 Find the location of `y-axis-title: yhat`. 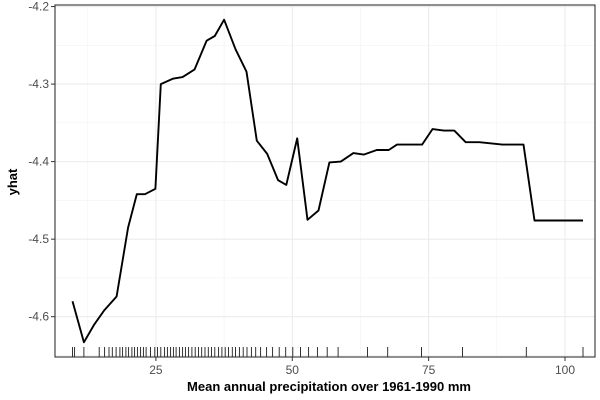

y-axis-title: yhat is located at coordinates (12, 181).